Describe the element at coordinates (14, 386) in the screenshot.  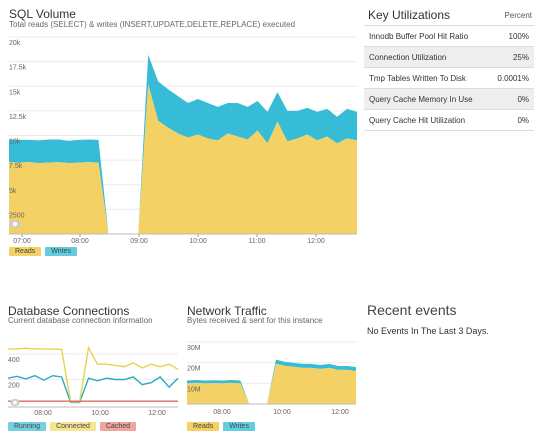
I see `db-y-tick-label: 200` at that location.